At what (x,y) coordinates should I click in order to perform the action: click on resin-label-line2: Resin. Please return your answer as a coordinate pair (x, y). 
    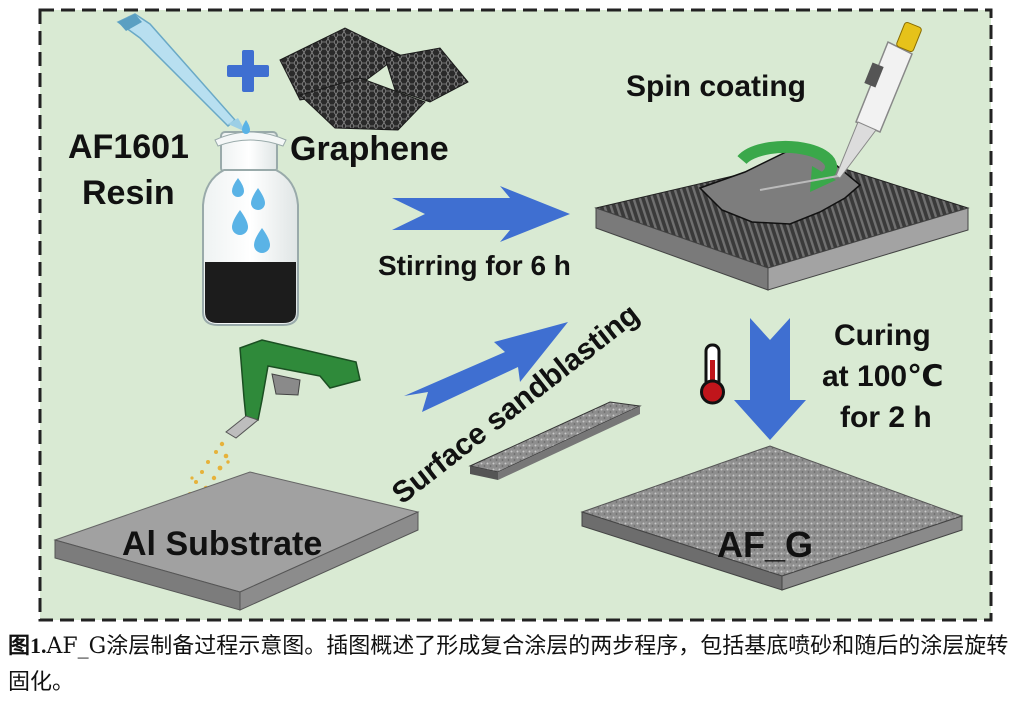
    Looking at the image, I should click on (128, 193).